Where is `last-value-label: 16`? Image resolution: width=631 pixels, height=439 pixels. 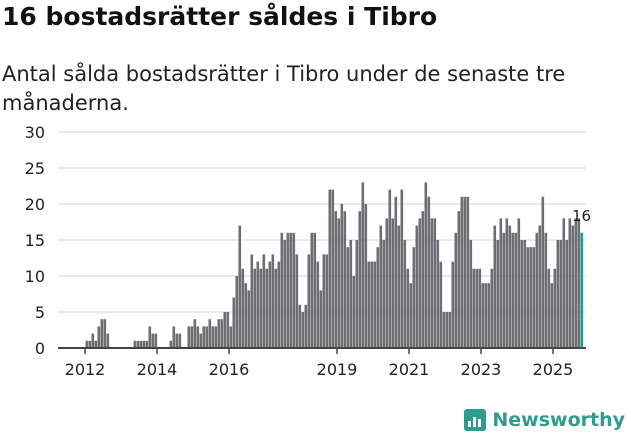
last-value-label: 16 is located at coordinates (581, 216).